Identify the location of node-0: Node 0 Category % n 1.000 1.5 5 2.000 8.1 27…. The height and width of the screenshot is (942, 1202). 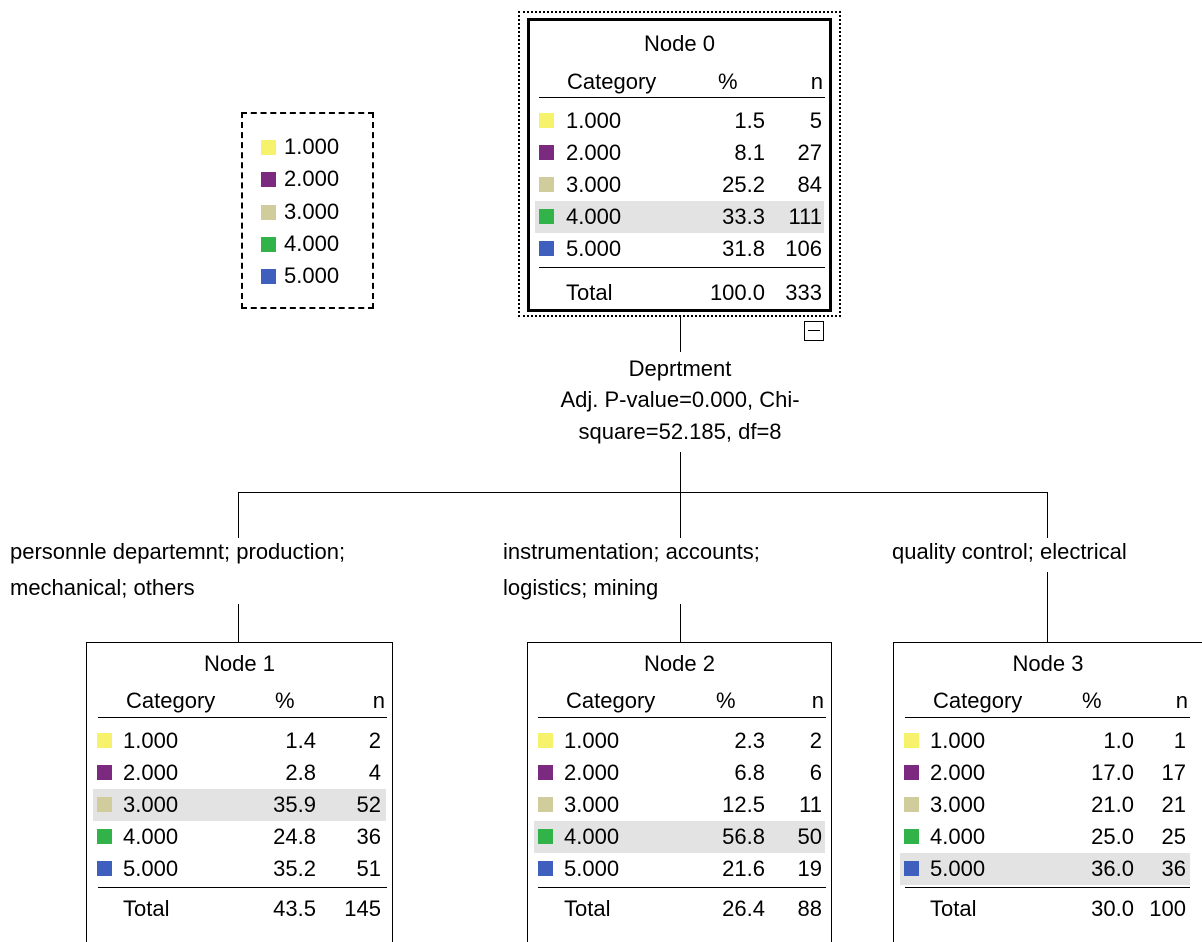
(679, 165).